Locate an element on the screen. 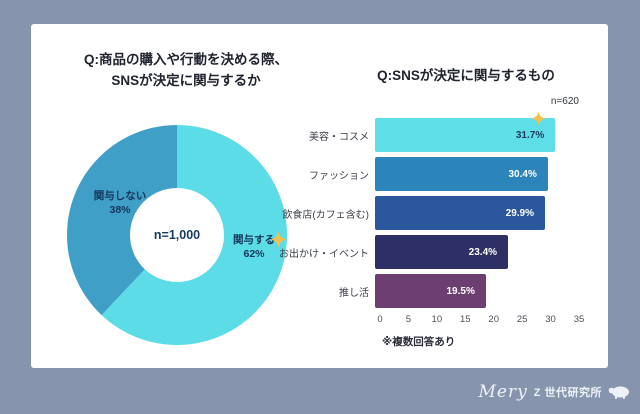  donut-sample-size: n=1,000 is located at coordinates (177, 235).